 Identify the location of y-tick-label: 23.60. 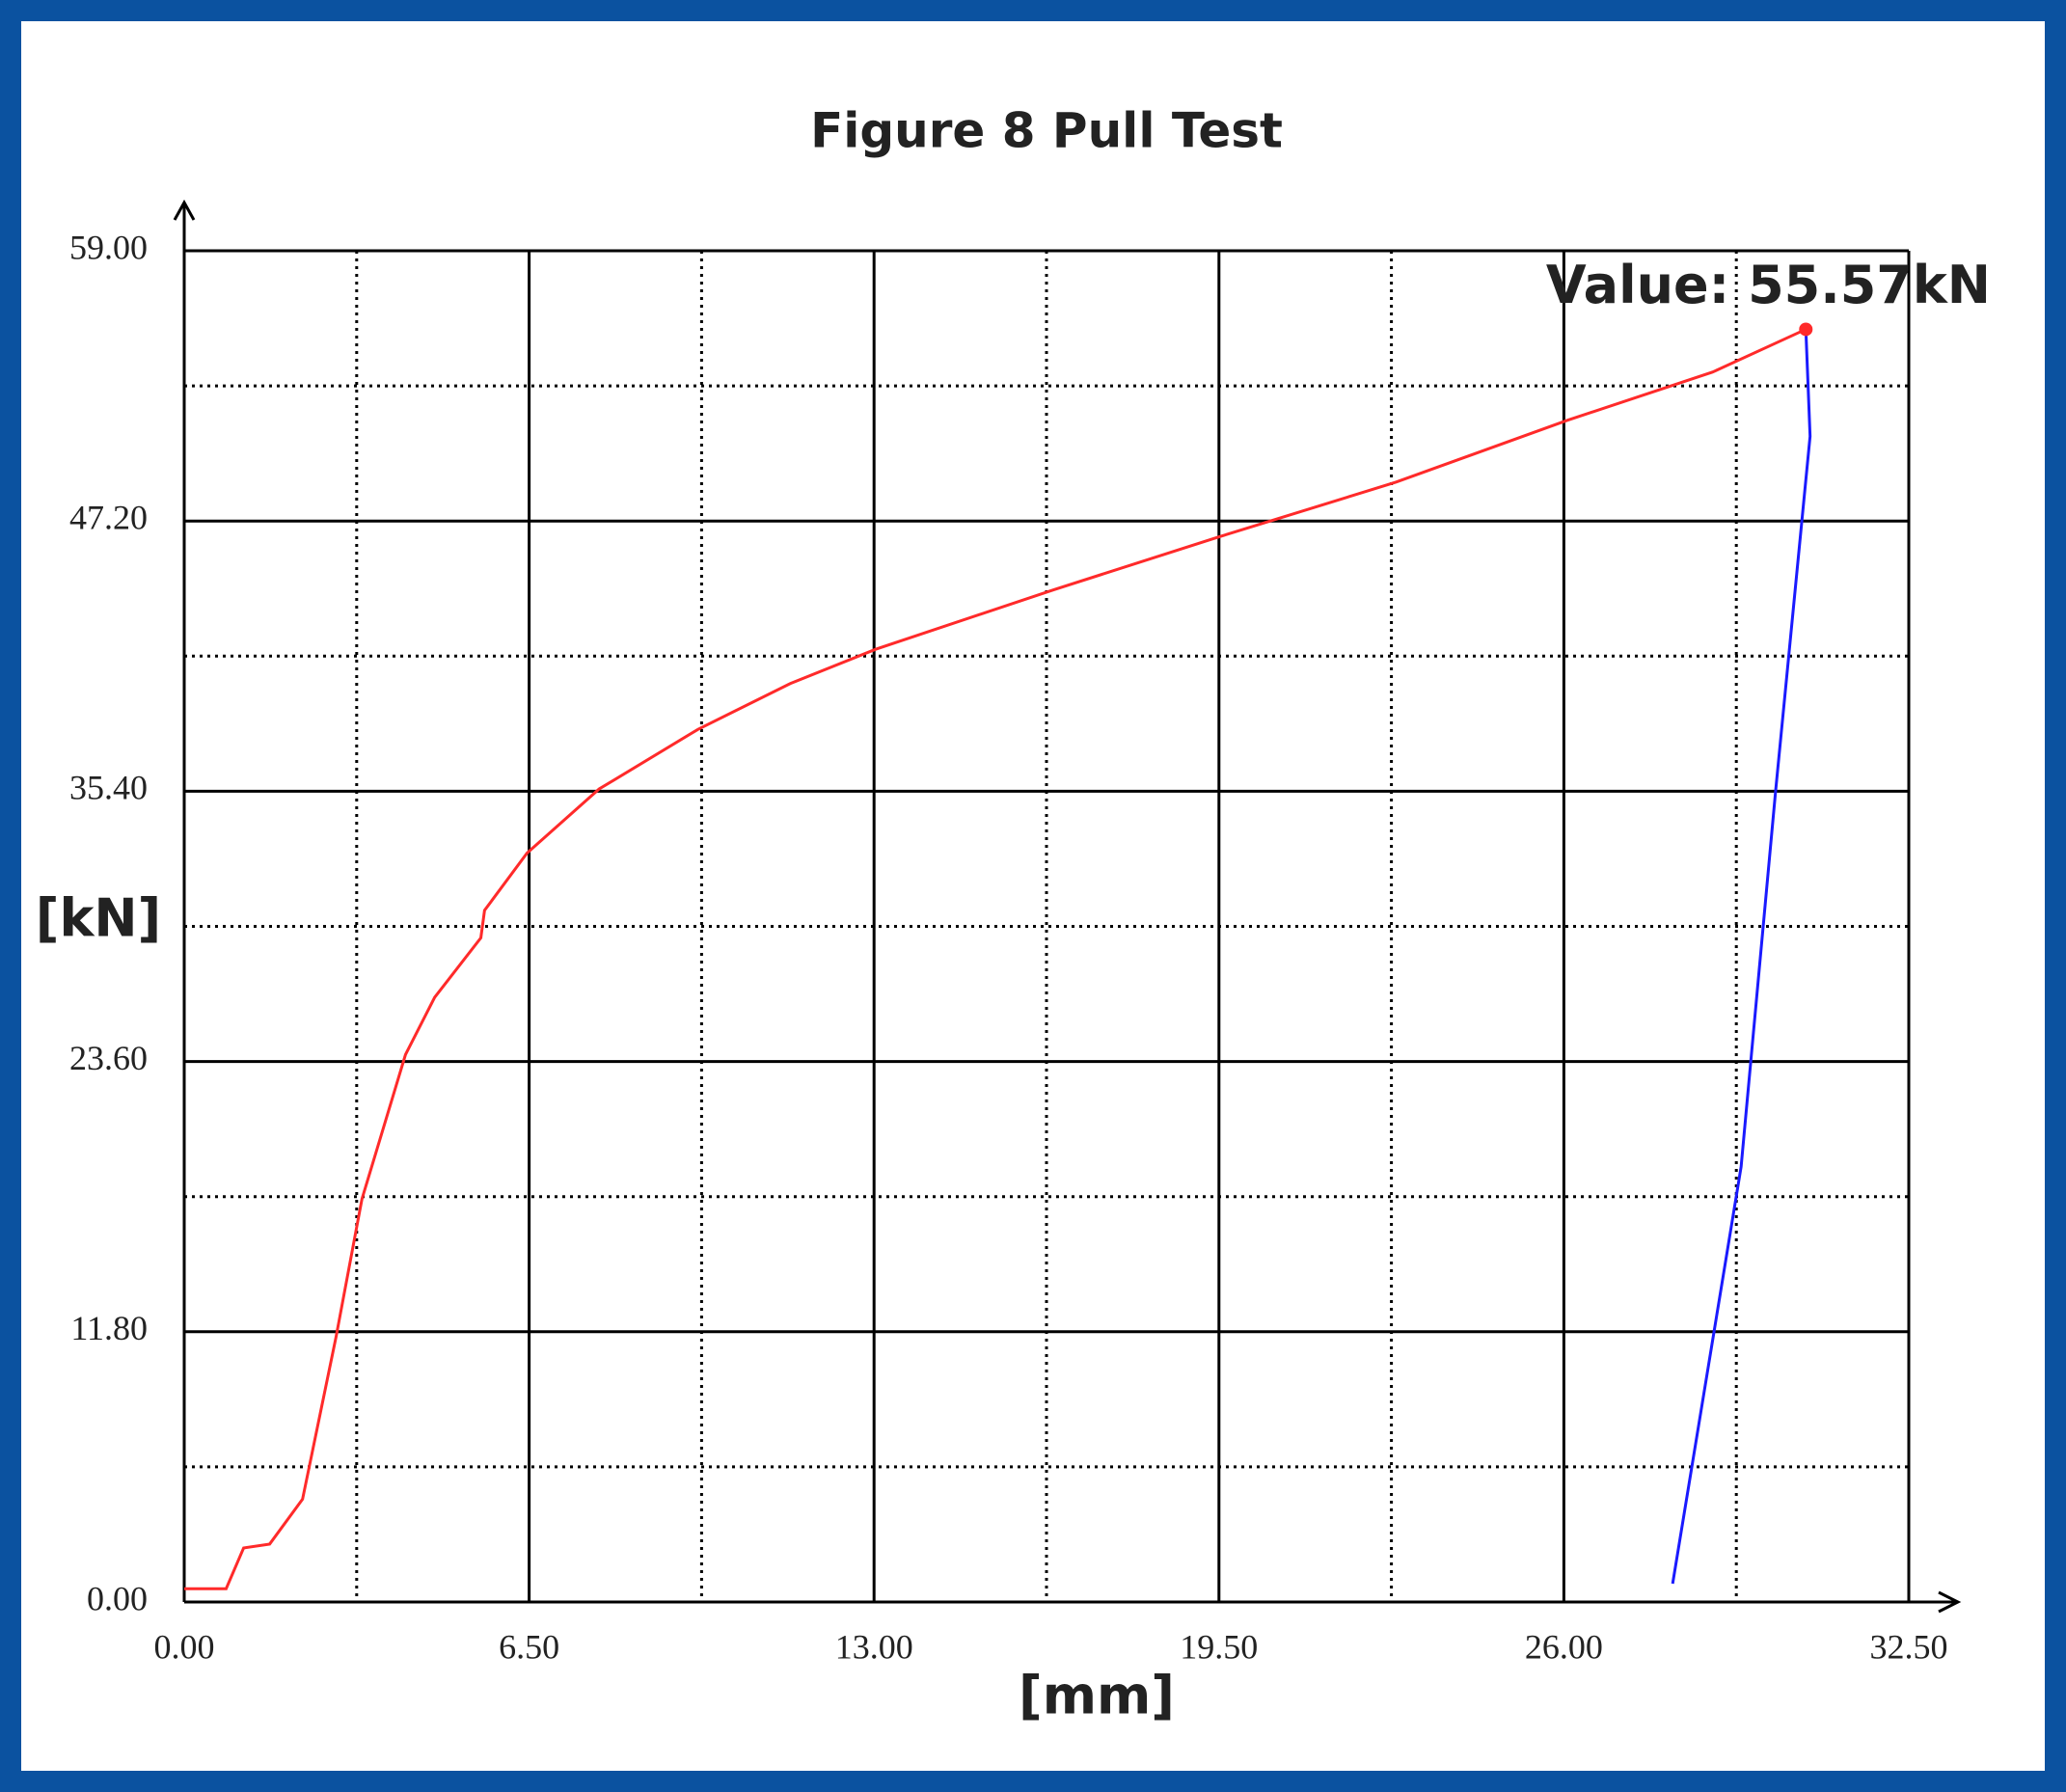
(108, 1058).